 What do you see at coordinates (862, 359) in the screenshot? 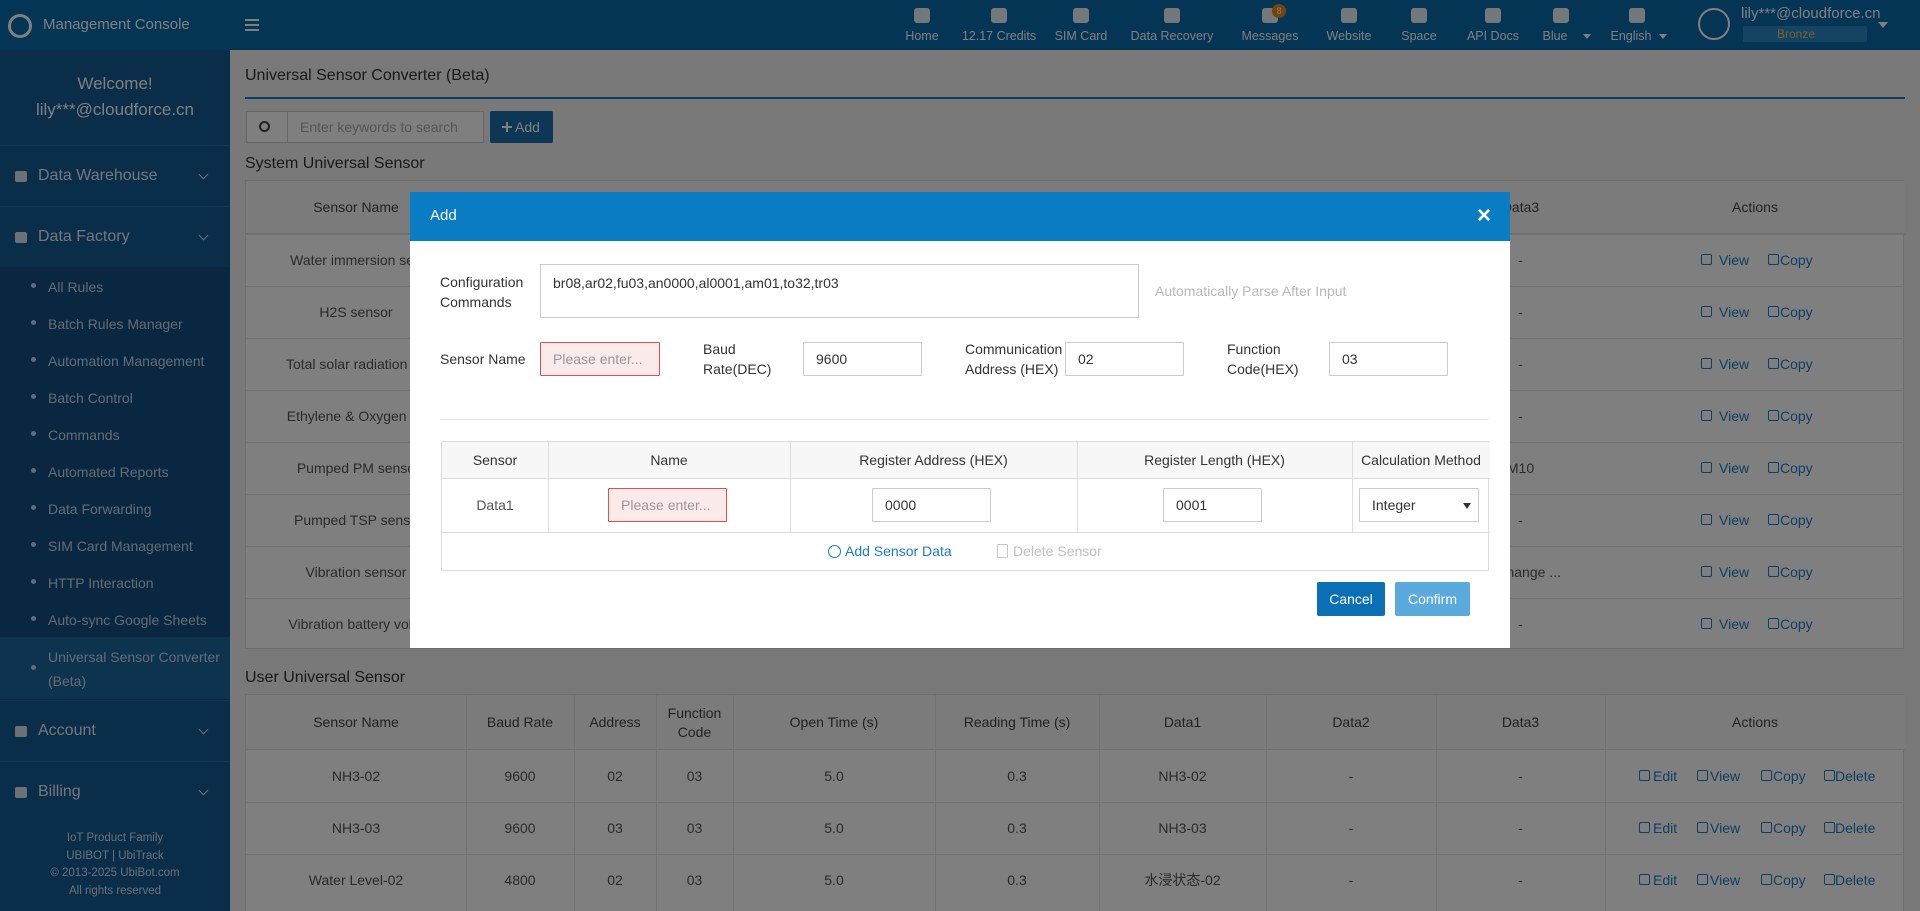
I see `text-input: 9600` at bounding box center [862, 359].